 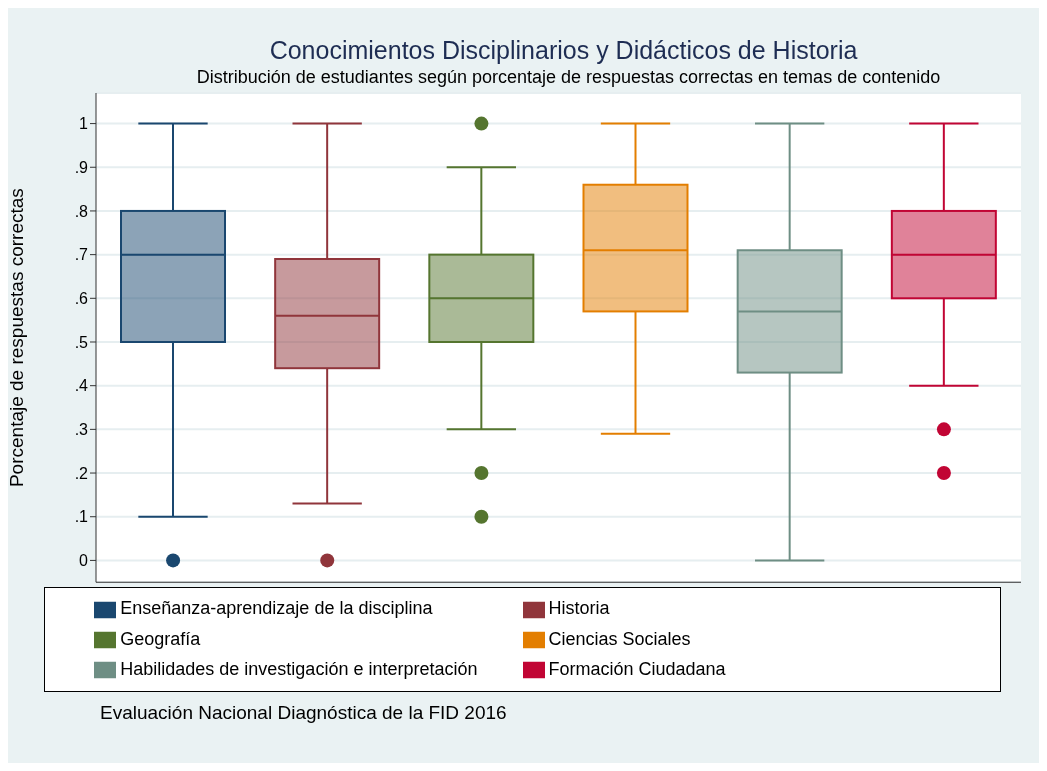 I want to click on y-tick-label: .4, so click(x=81, y=386).